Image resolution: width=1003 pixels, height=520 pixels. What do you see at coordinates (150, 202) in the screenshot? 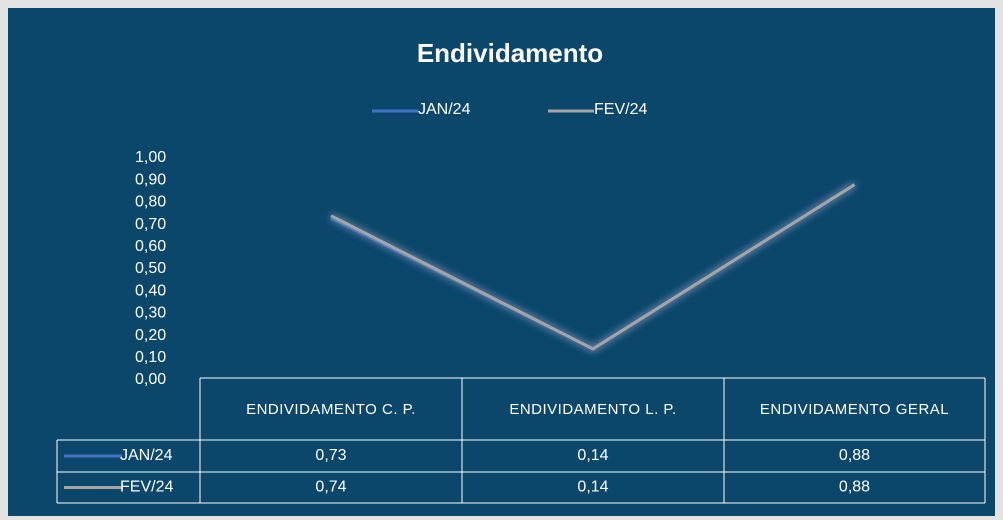
I see `y-tick-label: 0,80` at bounding box center [150, 202].